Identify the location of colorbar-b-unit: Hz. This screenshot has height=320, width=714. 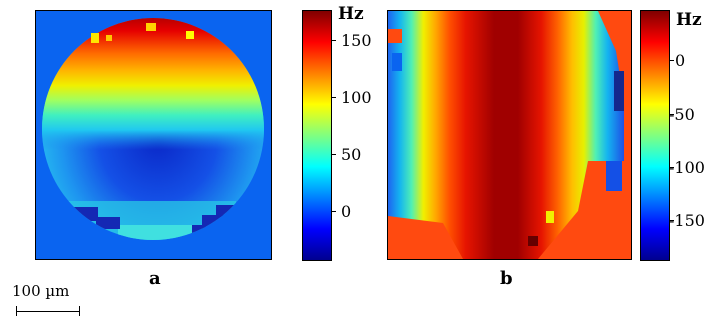
(689, 20).